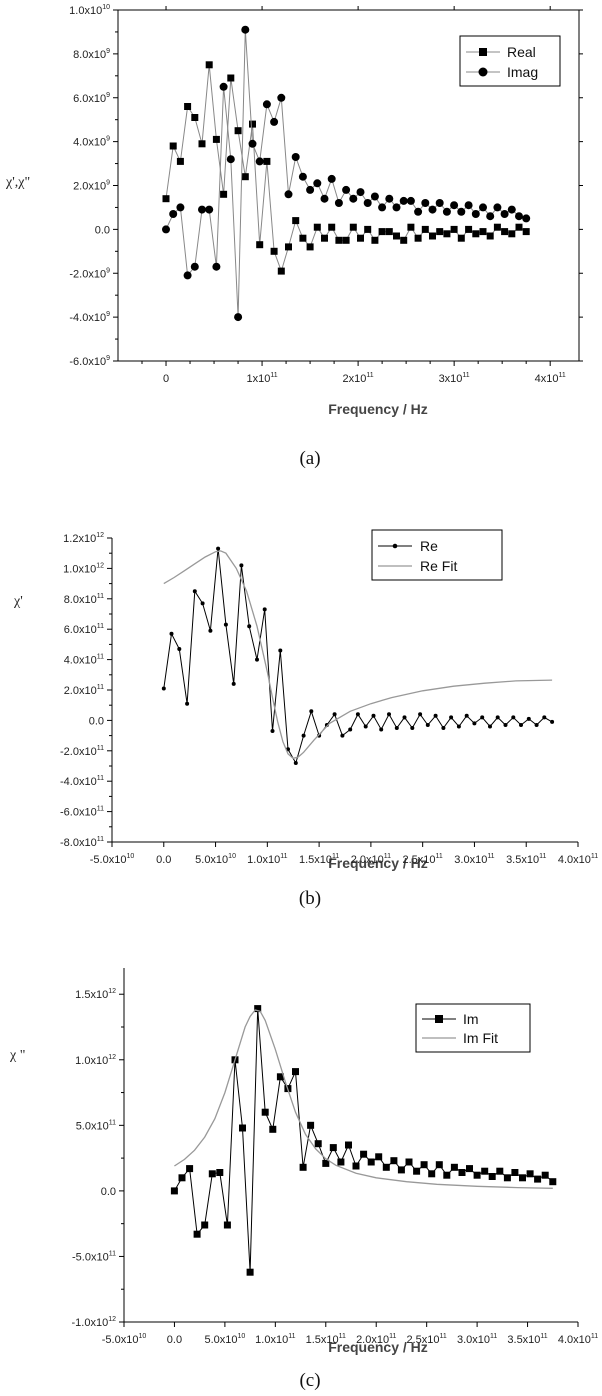 The width and height of the screenshot is (602, 1396). What do you see at coordinates (371, 859) in the screenshot?
I see `x-tick-label: 2.0x10¹¹` at bounding box center [371, 859].